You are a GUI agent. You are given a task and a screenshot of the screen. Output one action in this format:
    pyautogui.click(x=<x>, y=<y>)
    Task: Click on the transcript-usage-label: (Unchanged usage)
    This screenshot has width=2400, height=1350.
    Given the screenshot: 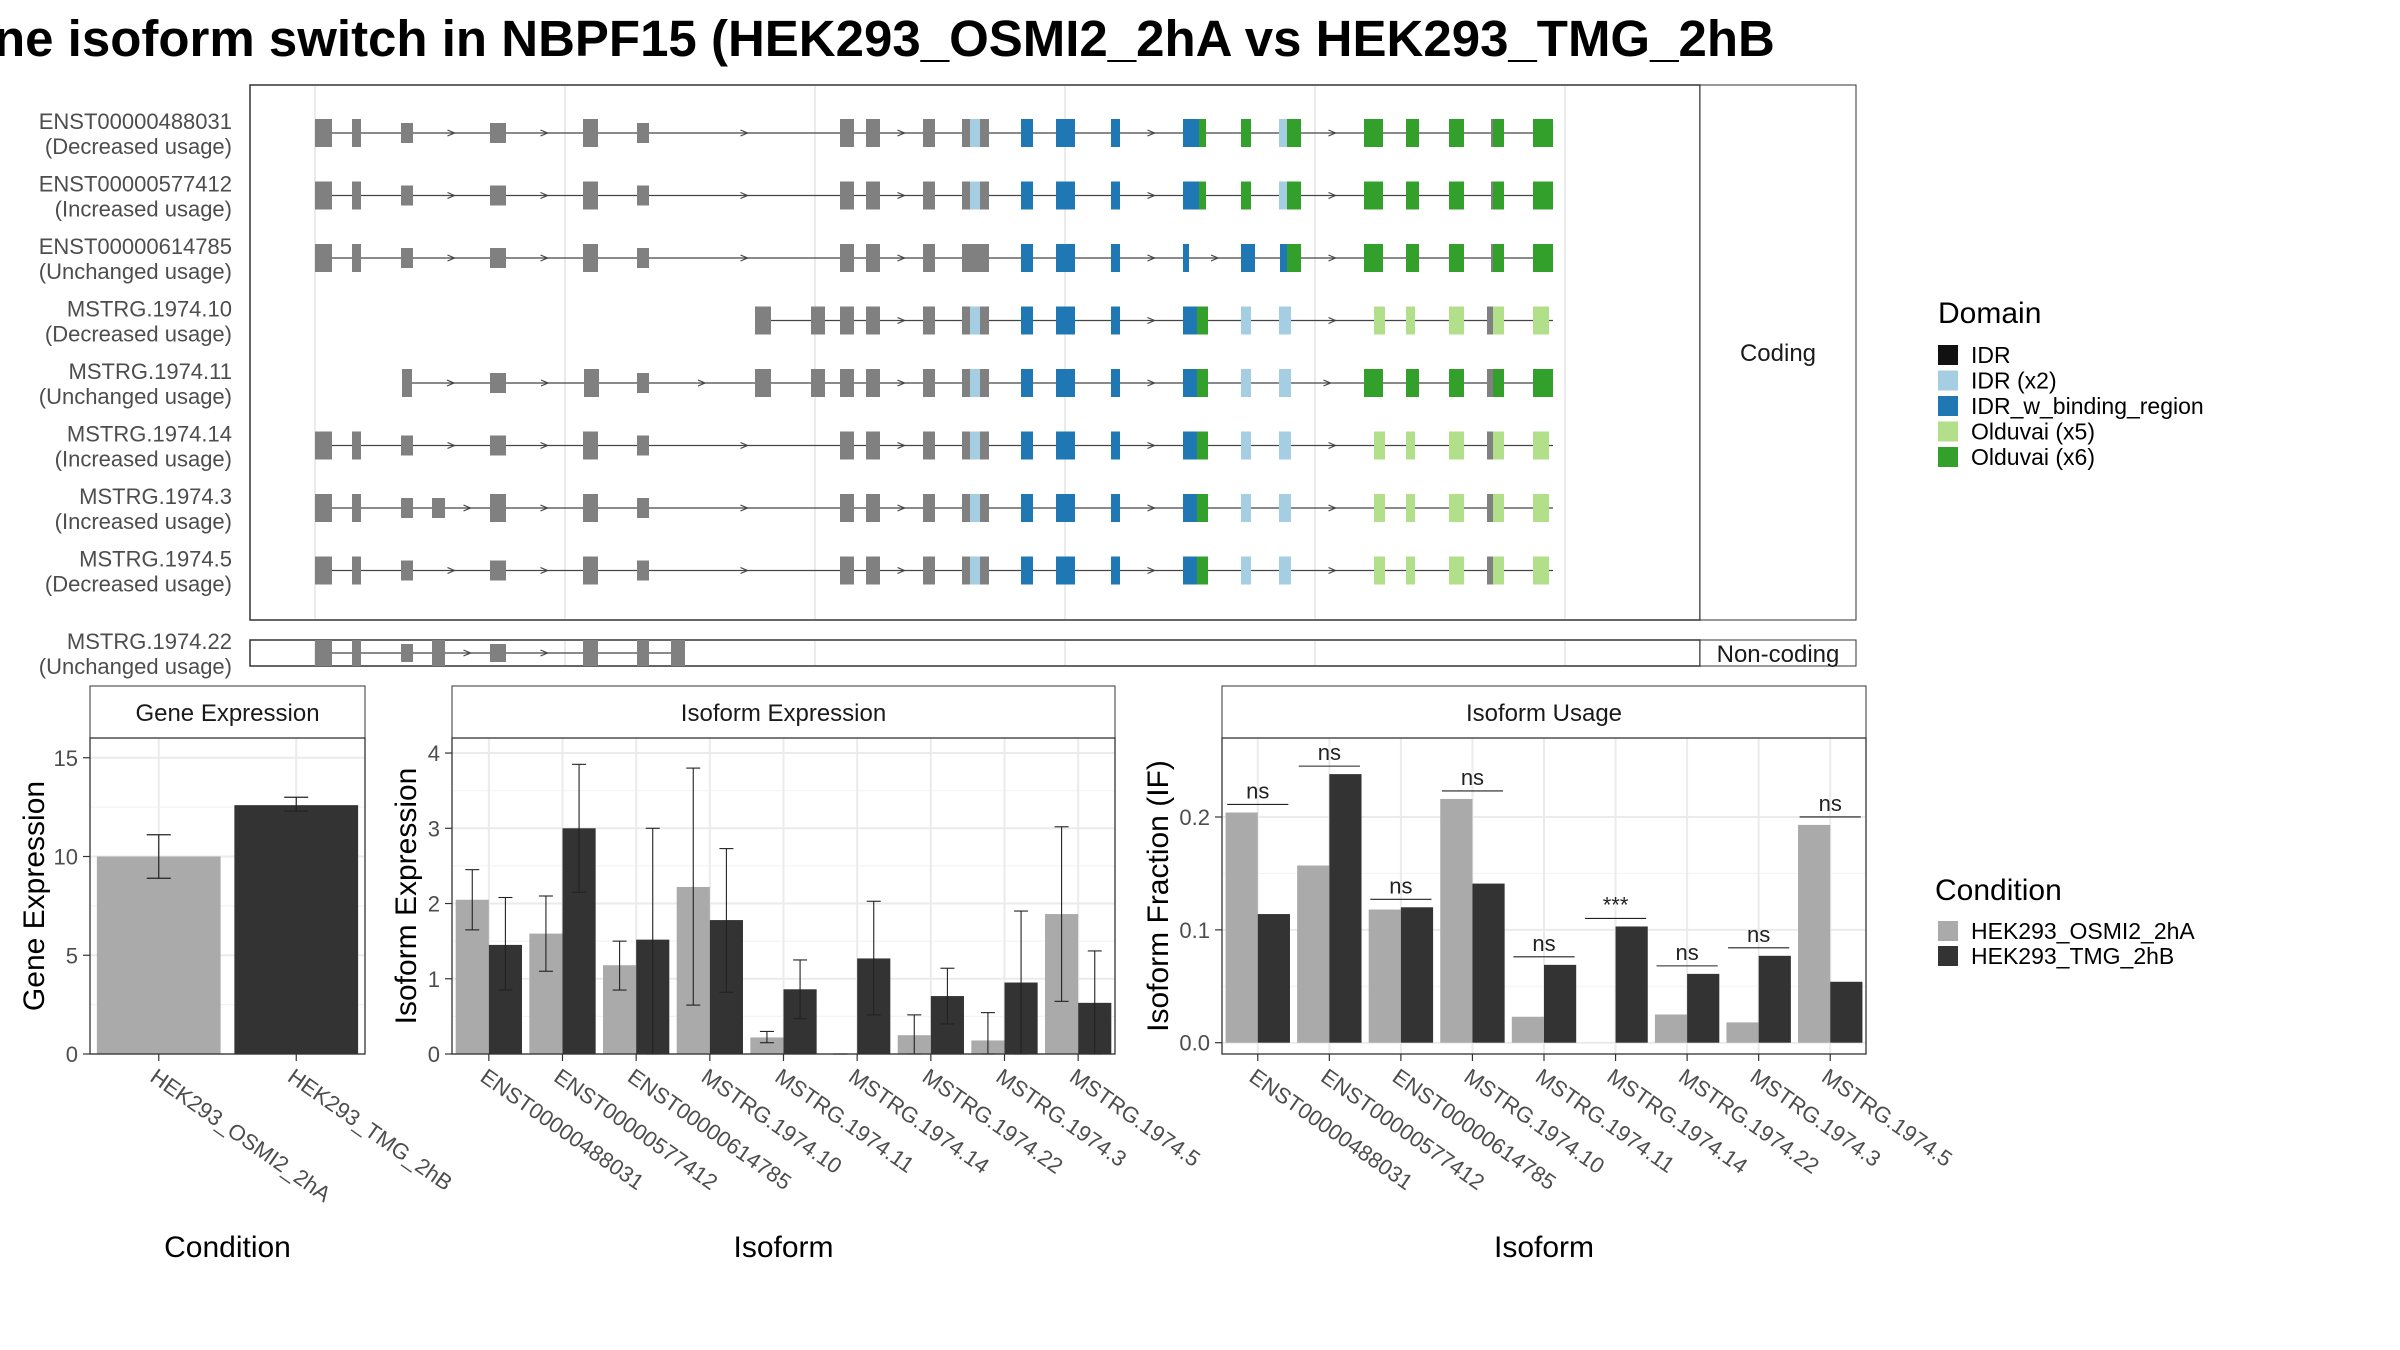 What is the action you would take?
    pyautogui.click(x=135, y=271)
    